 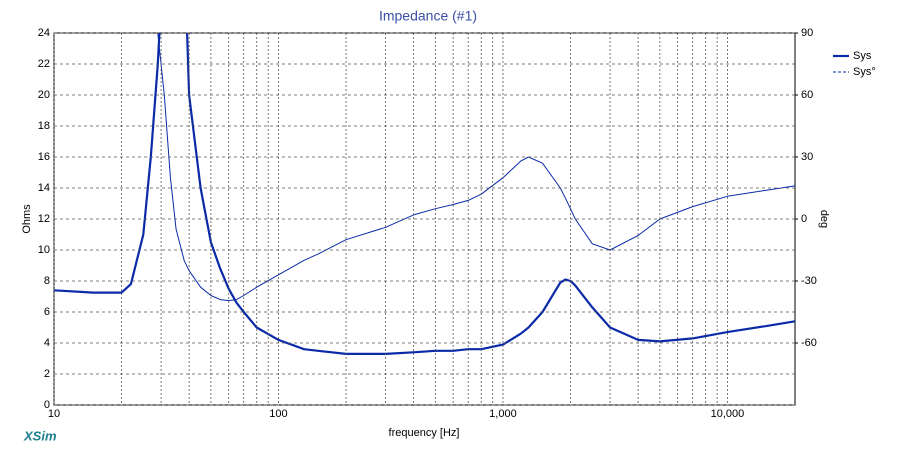 I want to click on y-tick-label: 0, so click(x=47, y=405).